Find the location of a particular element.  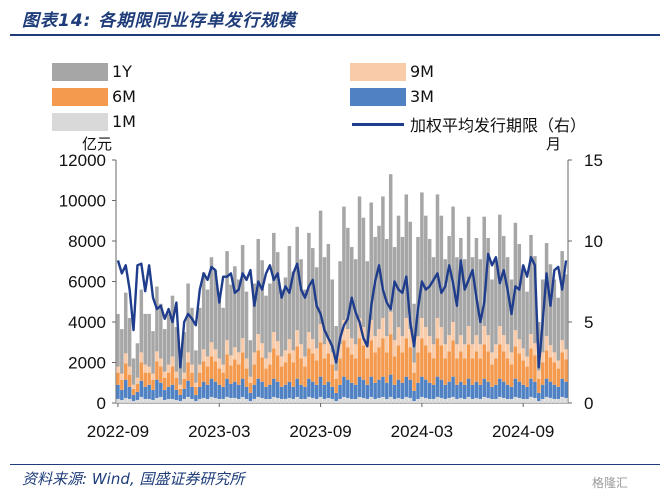

legend-item-avg: 加权平均发行期限（右） is located at coordinates (469, 124).